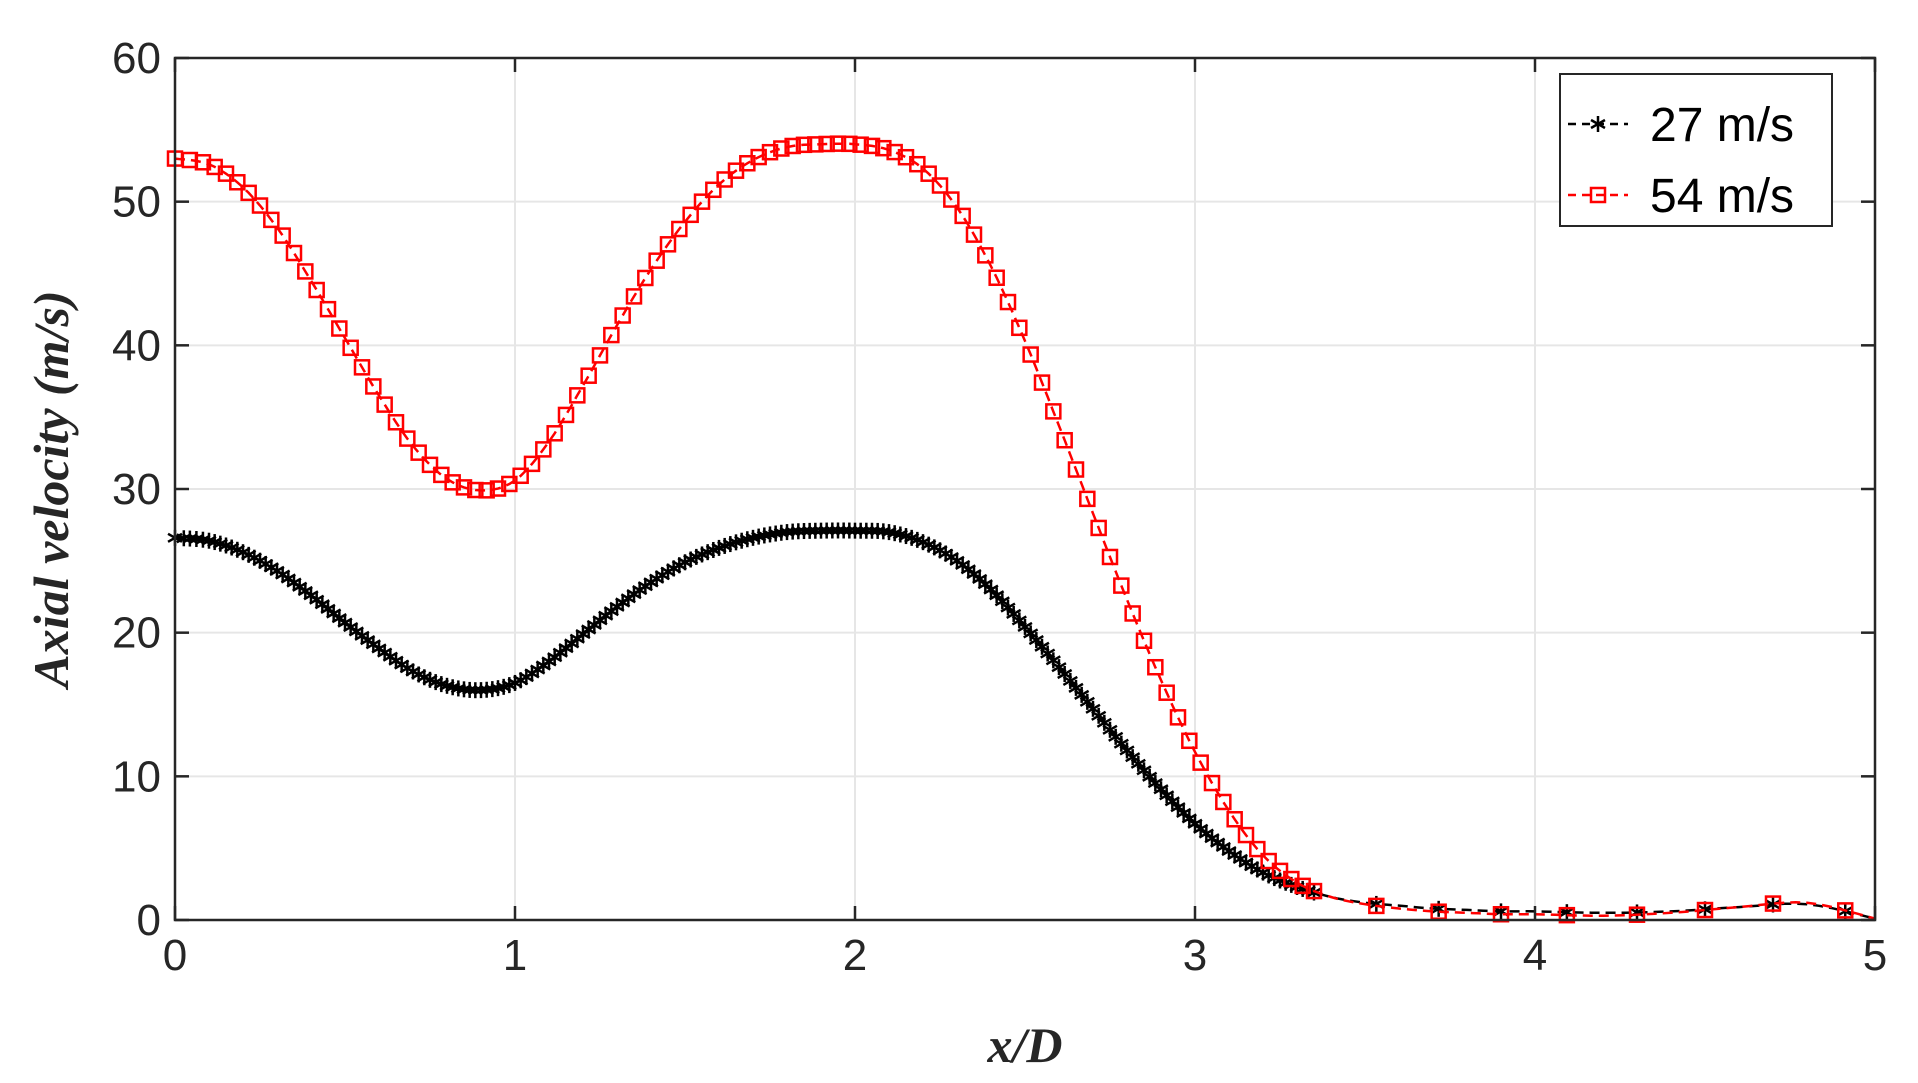  I want to click on legend-entry-2: 54 m/s, so click(1681, 196).